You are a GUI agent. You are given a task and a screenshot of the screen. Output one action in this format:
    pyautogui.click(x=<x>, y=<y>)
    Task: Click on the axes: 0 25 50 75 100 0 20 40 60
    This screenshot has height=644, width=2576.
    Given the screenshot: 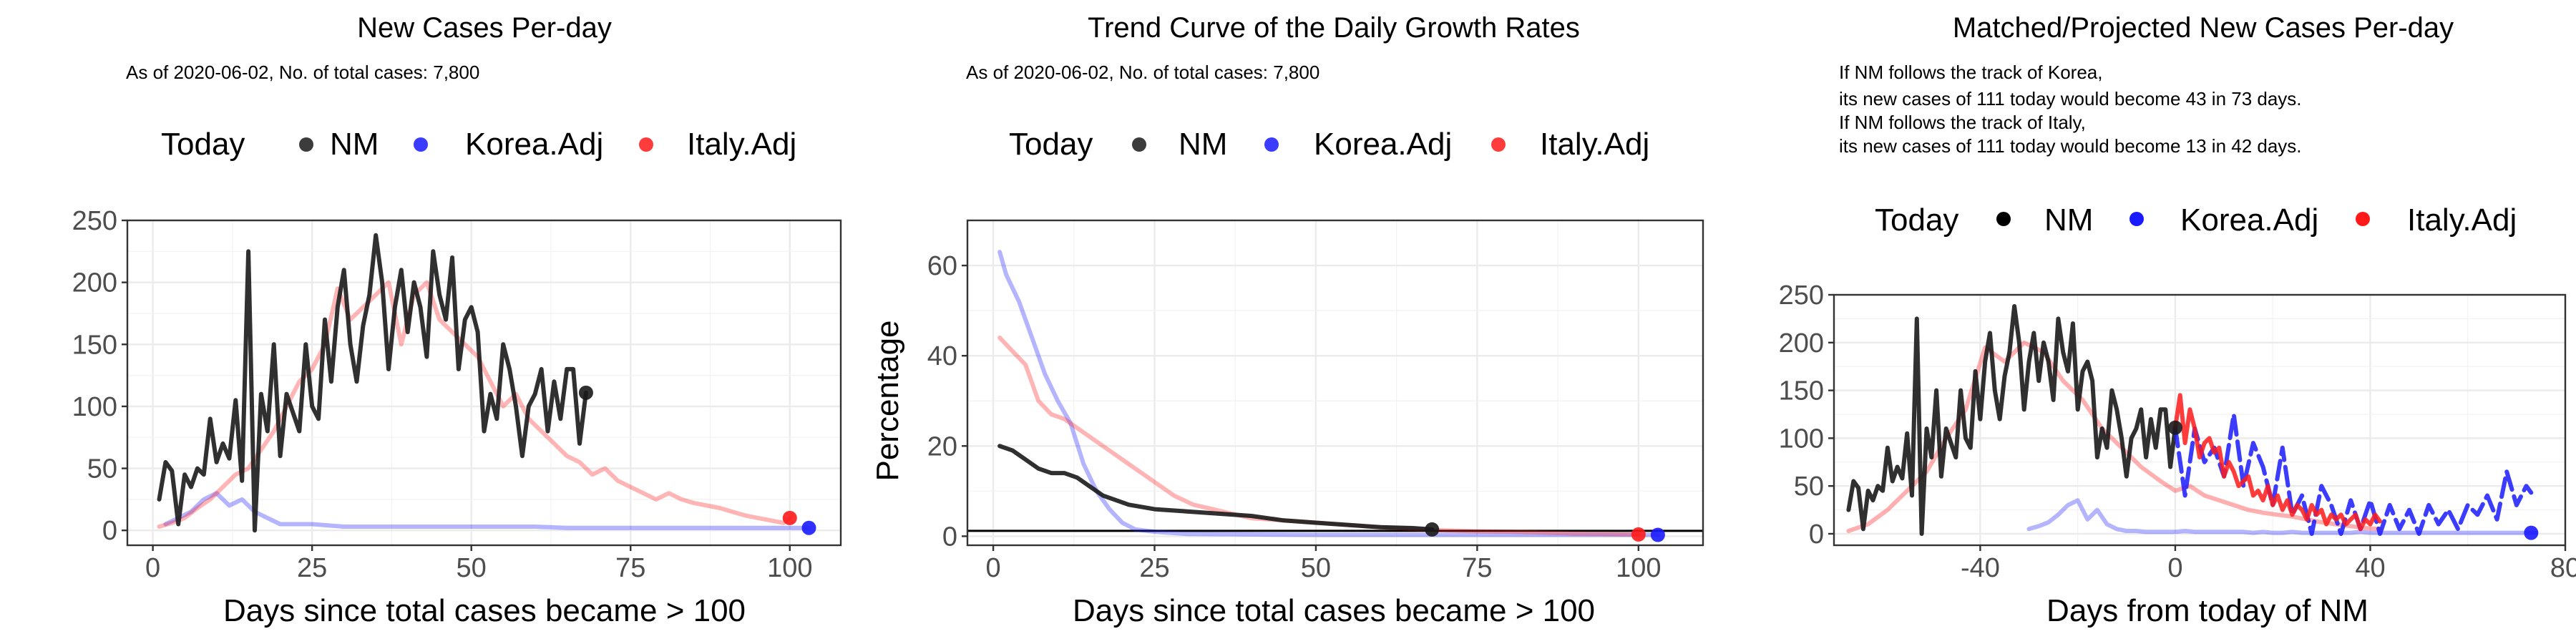 What is the action you would take?
    pyautogui.click(x=1294, y=417)
    